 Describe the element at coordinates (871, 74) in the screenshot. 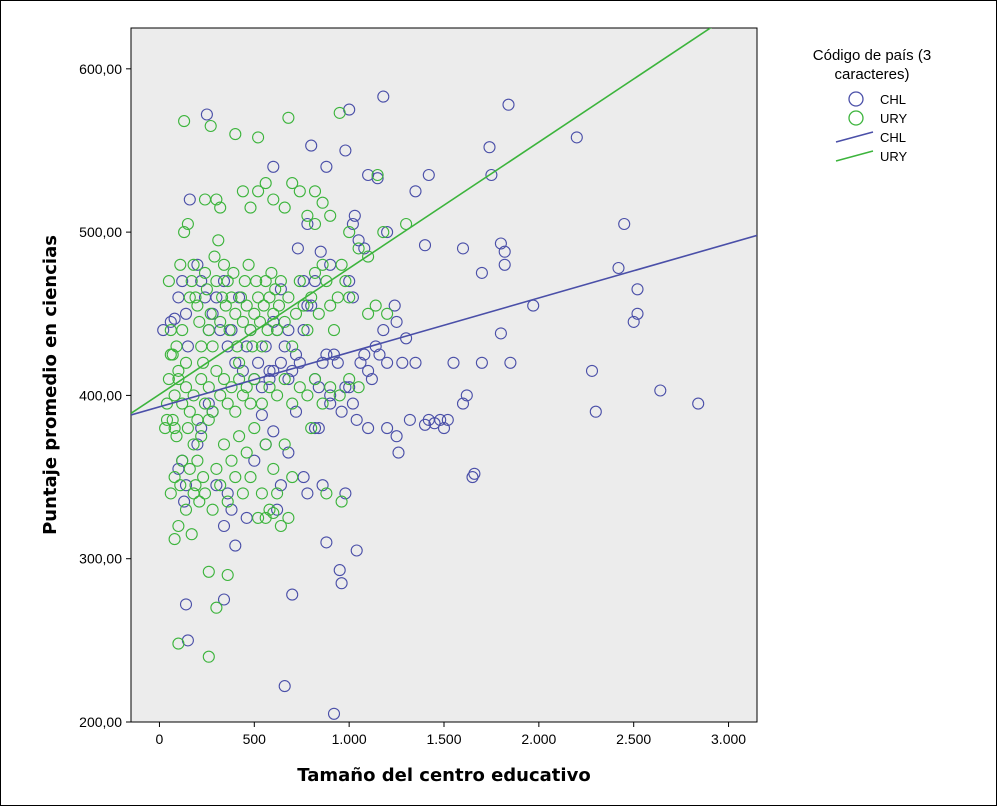

I see `legend-title: caracteres)` at that location.